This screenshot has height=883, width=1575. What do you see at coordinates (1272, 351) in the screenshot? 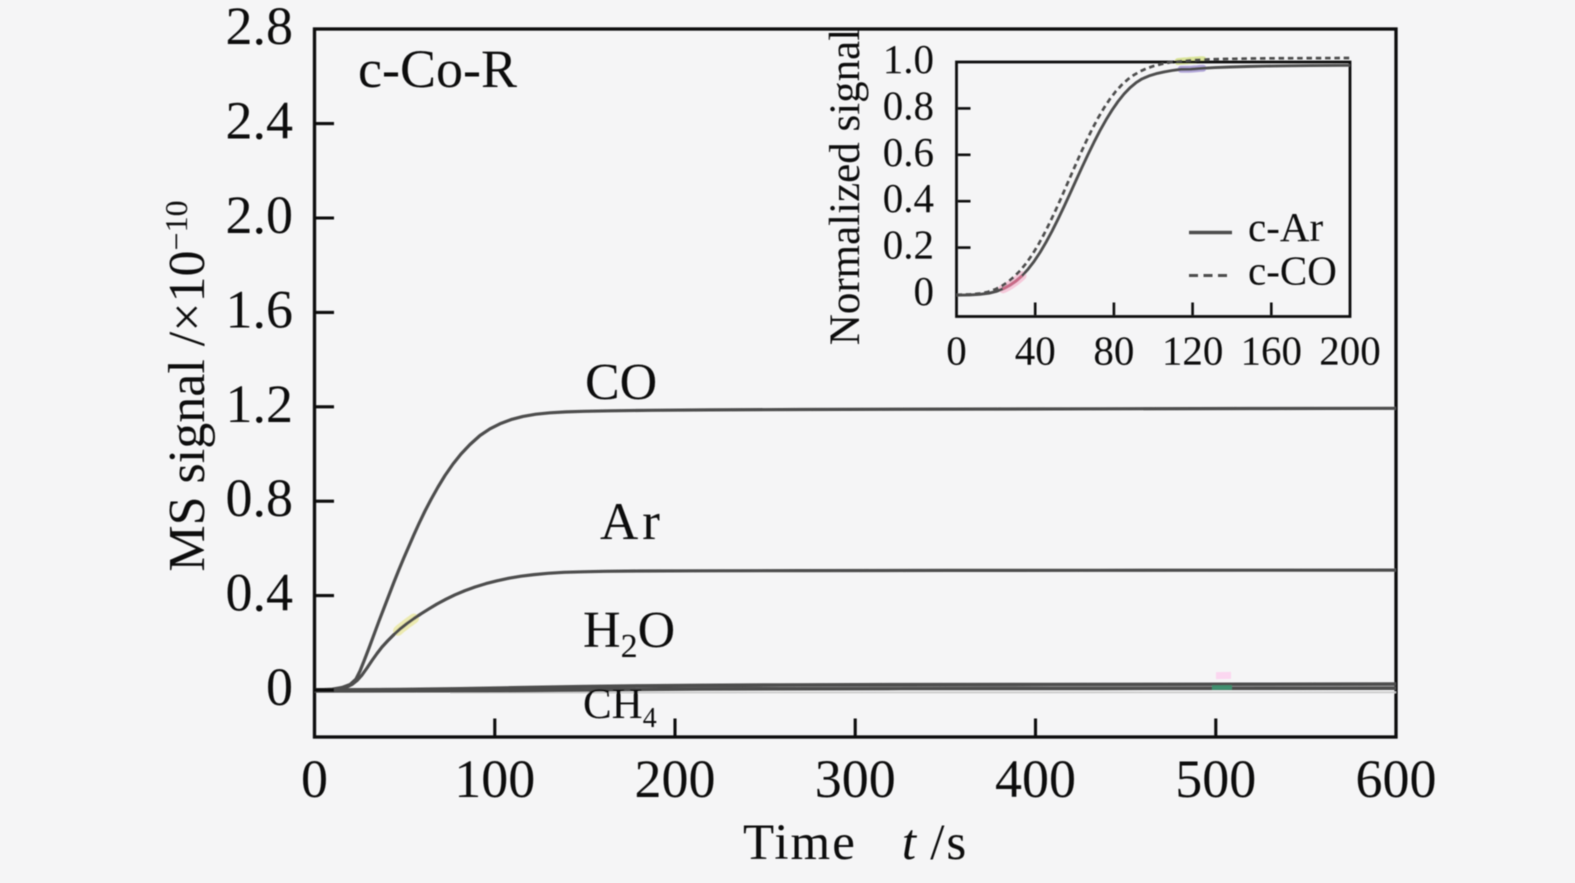
I see `svg-text: 160` at bounding box center [1272, 351].